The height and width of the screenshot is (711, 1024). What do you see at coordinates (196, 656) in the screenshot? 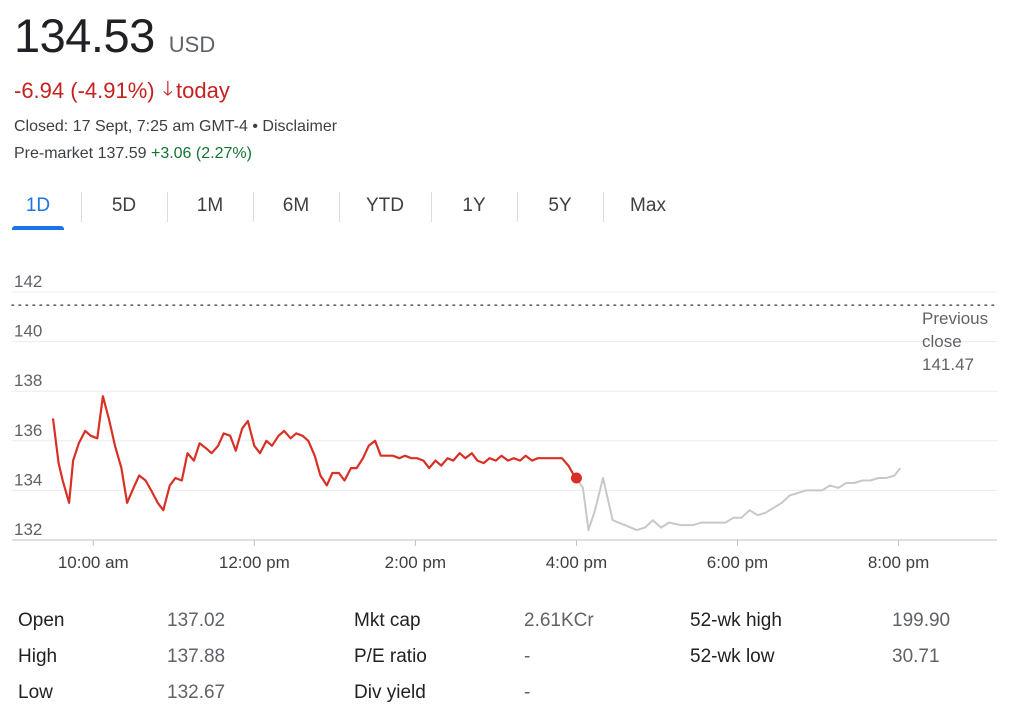
I see `stat-value-high: 137.88` at bounding box center [196, 656].